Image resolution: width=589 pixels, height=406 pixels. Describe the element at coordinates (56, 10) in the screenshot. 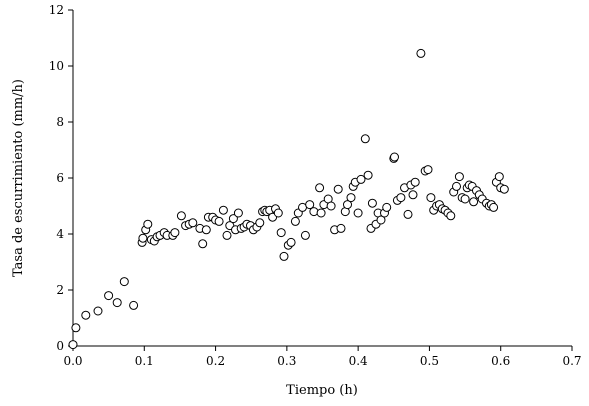

I see `y-tick-label: 12` at that location.